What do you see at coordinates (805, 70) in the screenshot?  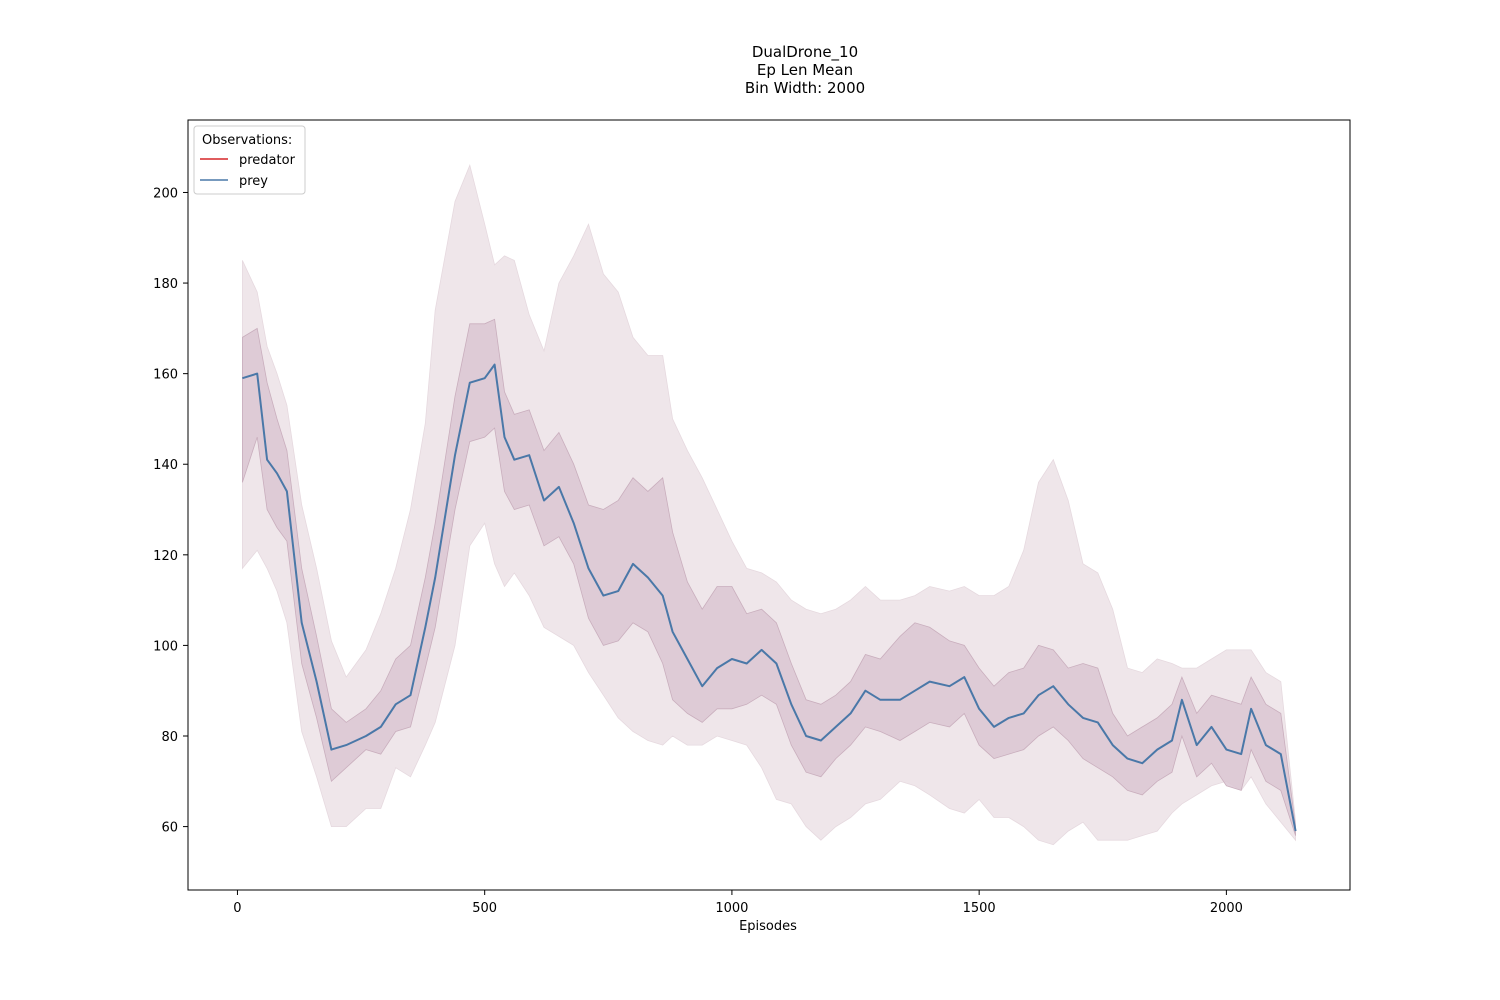 I see `chart-title-line-2: Ep Len Mean` at bounding box center [805, 70].